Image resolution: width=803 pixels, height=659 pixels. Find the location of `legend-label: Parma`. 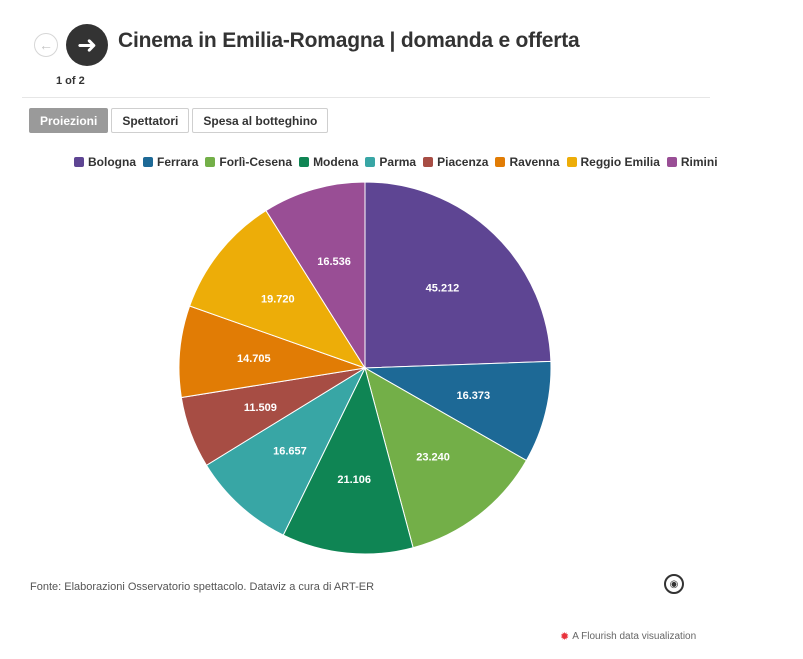

legend-label: Parma is located at coordinates (398, 162).